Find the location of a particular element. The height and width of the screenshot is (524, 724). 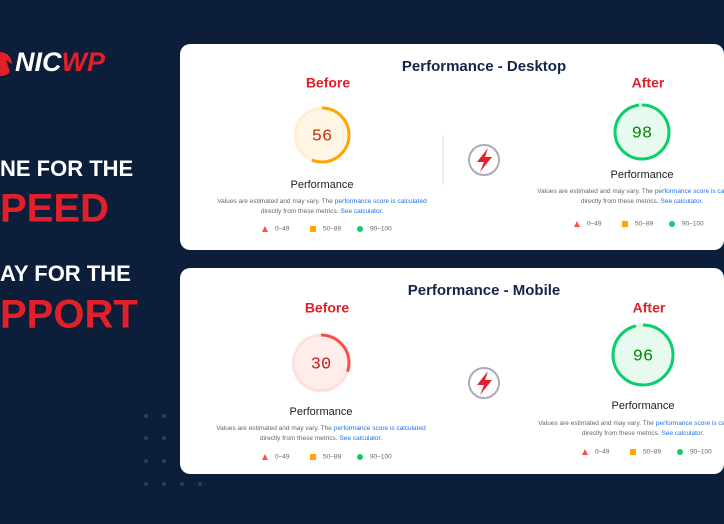

dots is located at coordinates (173, 450).